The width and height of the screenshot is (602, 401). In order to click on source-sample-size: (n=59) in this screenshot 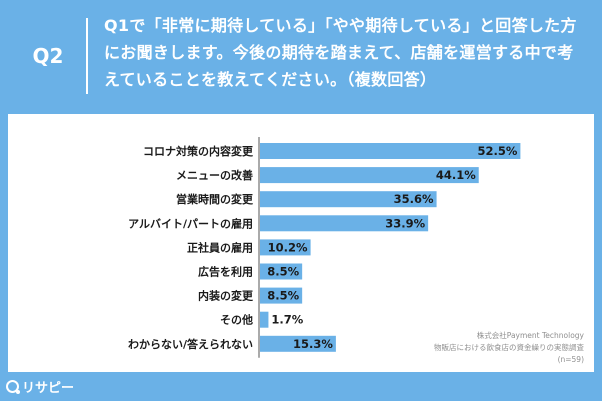, I will do `click(570, 359)`.